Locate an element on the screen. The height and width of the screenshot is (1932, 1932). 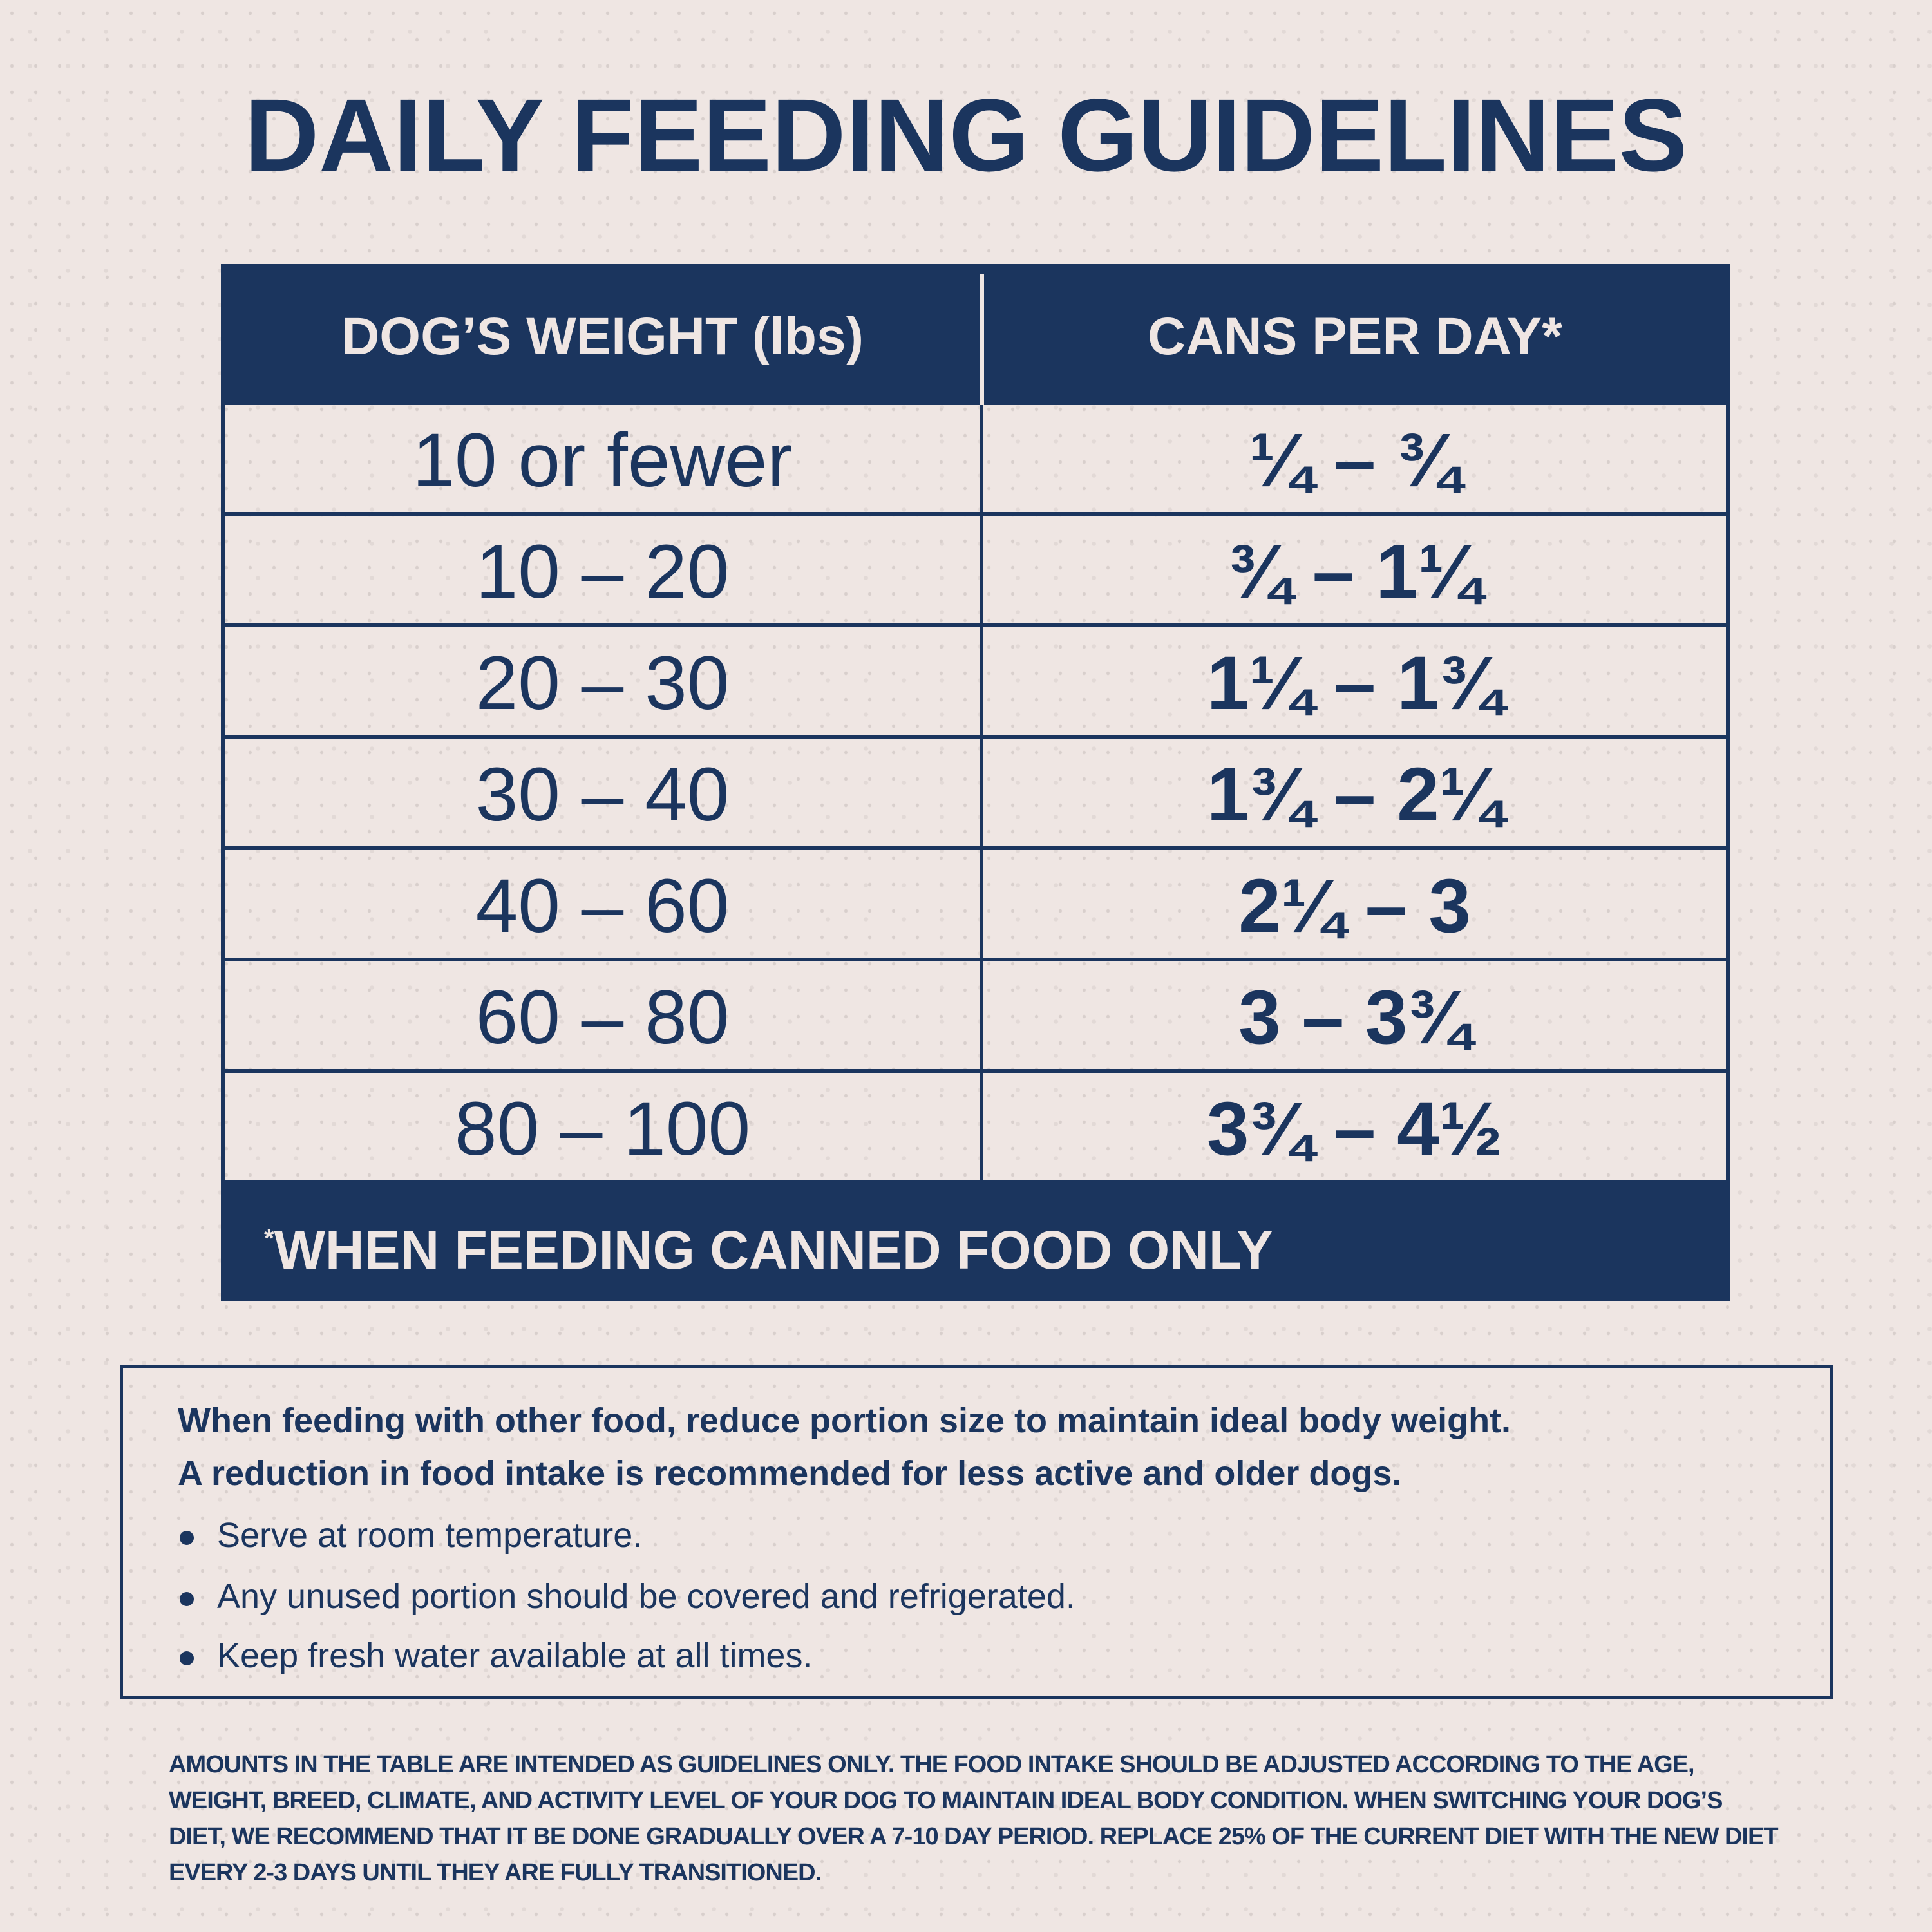
cans-cell: 1¼ – 1¾ is located at coordinates (1354, 684).